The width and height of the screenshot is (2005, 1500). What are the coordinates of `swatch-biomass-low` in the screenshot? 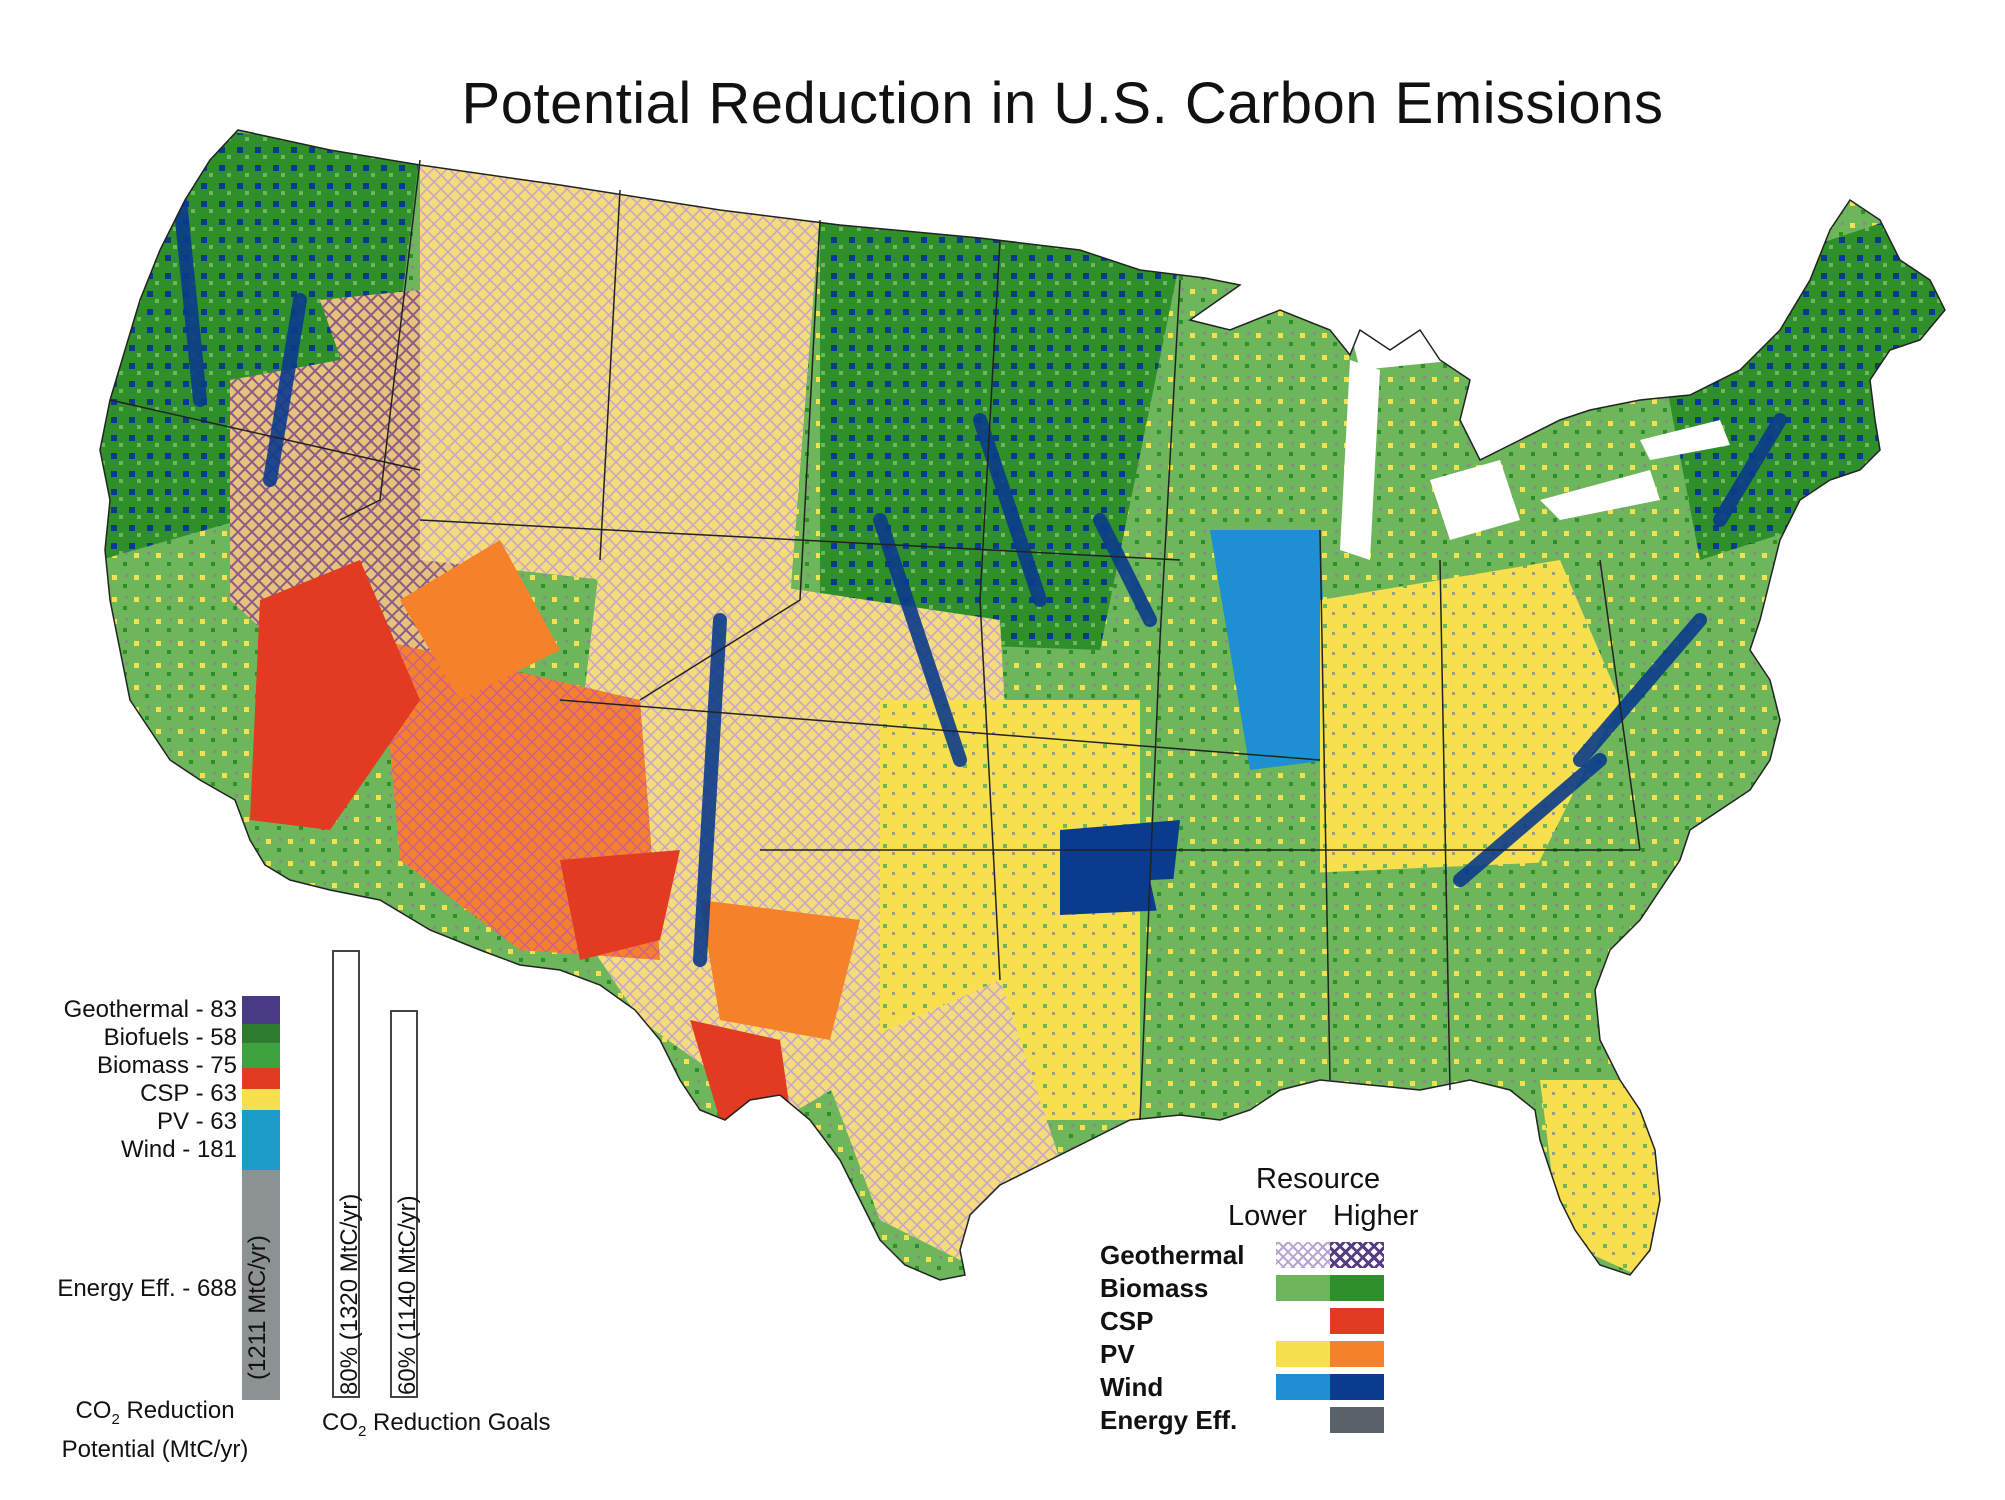 It's located at (1303, 1288).